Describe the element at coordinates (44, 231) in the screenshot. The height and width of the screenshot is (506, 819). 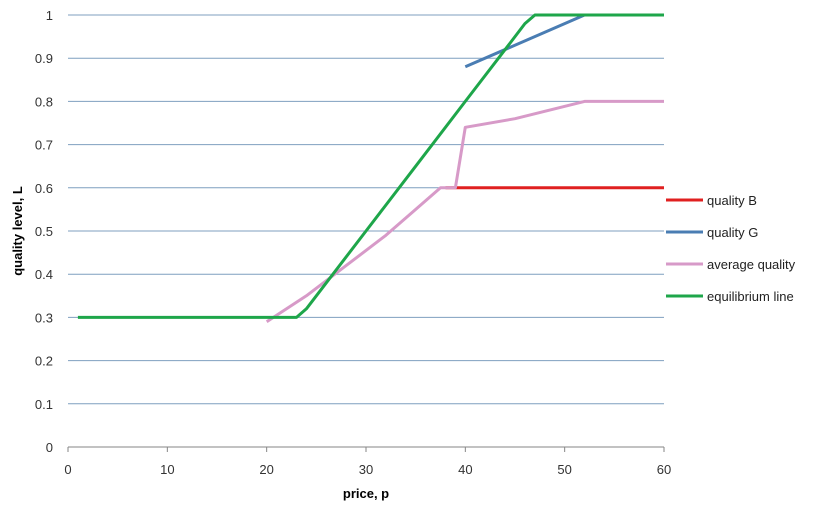
I see `y-tick-label: 0.5` at that location.